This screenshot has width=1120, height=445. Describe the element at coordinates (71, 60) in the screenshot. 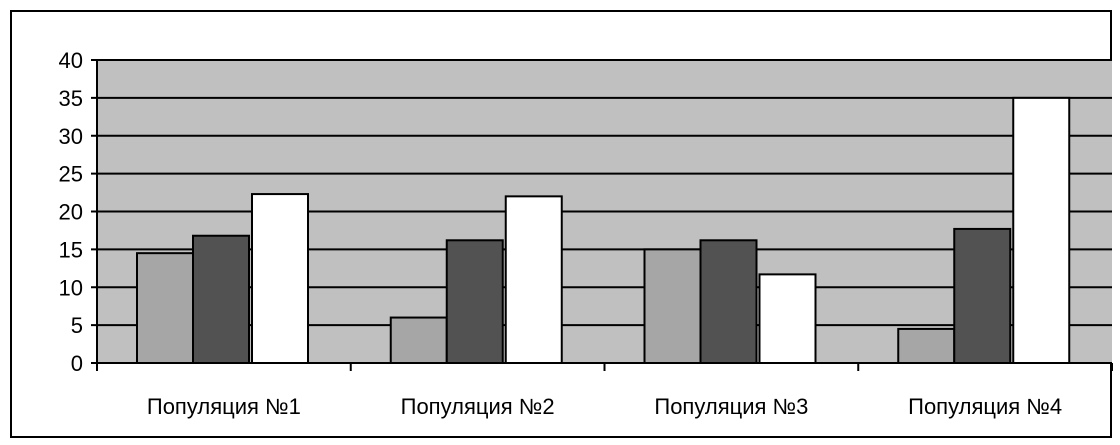

I see `y-tick-label: 40` at that location.